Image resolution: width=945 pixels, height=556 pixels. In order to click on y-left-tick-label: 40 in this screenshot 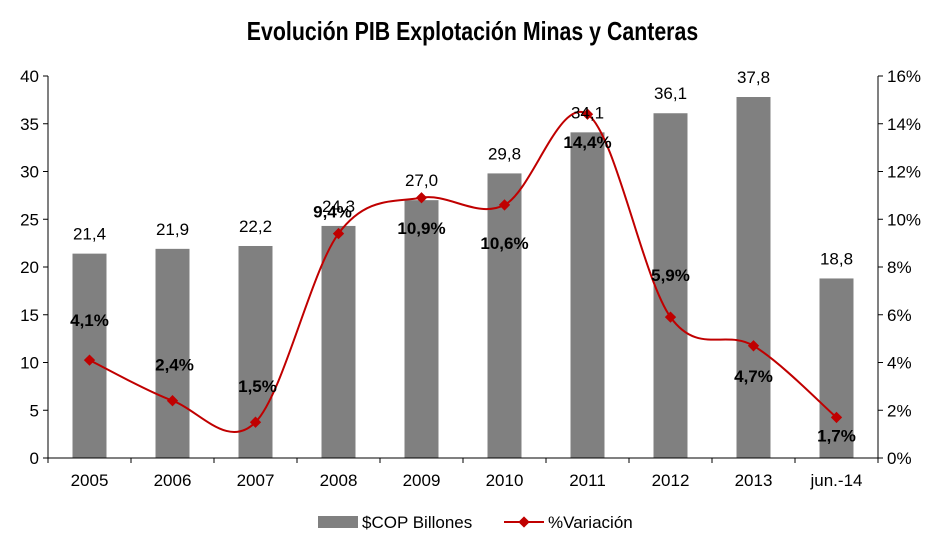, I will do `click(29, 76)`.